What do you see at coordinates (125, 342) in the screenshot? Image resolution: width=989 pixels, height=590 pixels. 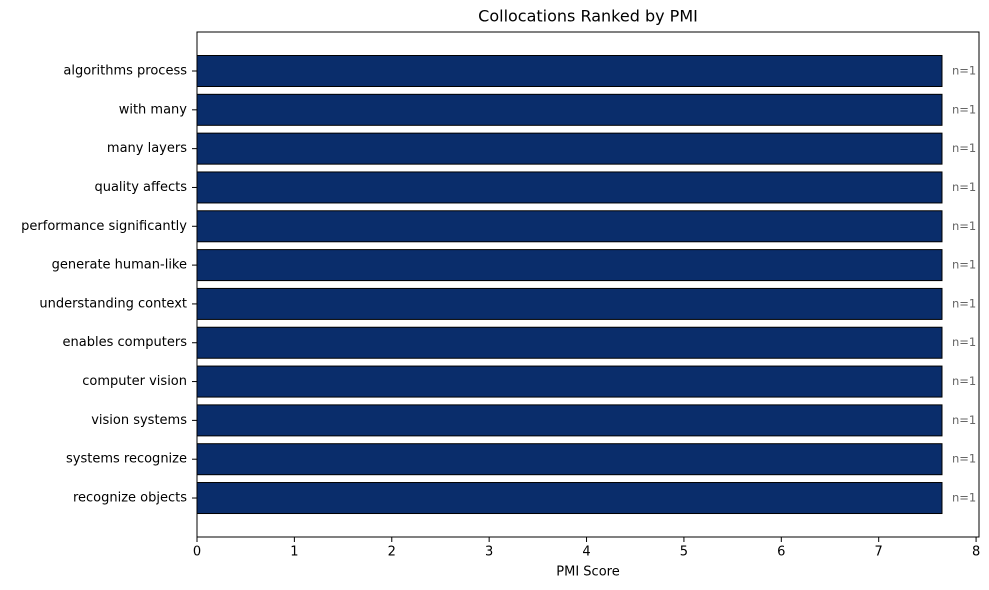 I see `y-tick-label: enables computers` at bounding box center [125, 342].